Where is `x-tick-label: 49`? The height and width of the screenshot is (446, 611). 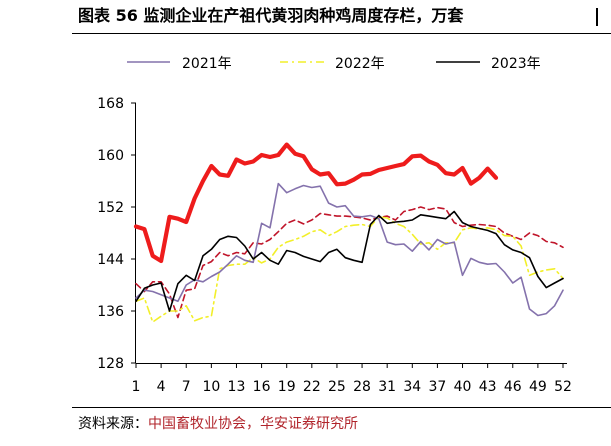
x-tick-label: 49 is located at coordinates (538, 387).